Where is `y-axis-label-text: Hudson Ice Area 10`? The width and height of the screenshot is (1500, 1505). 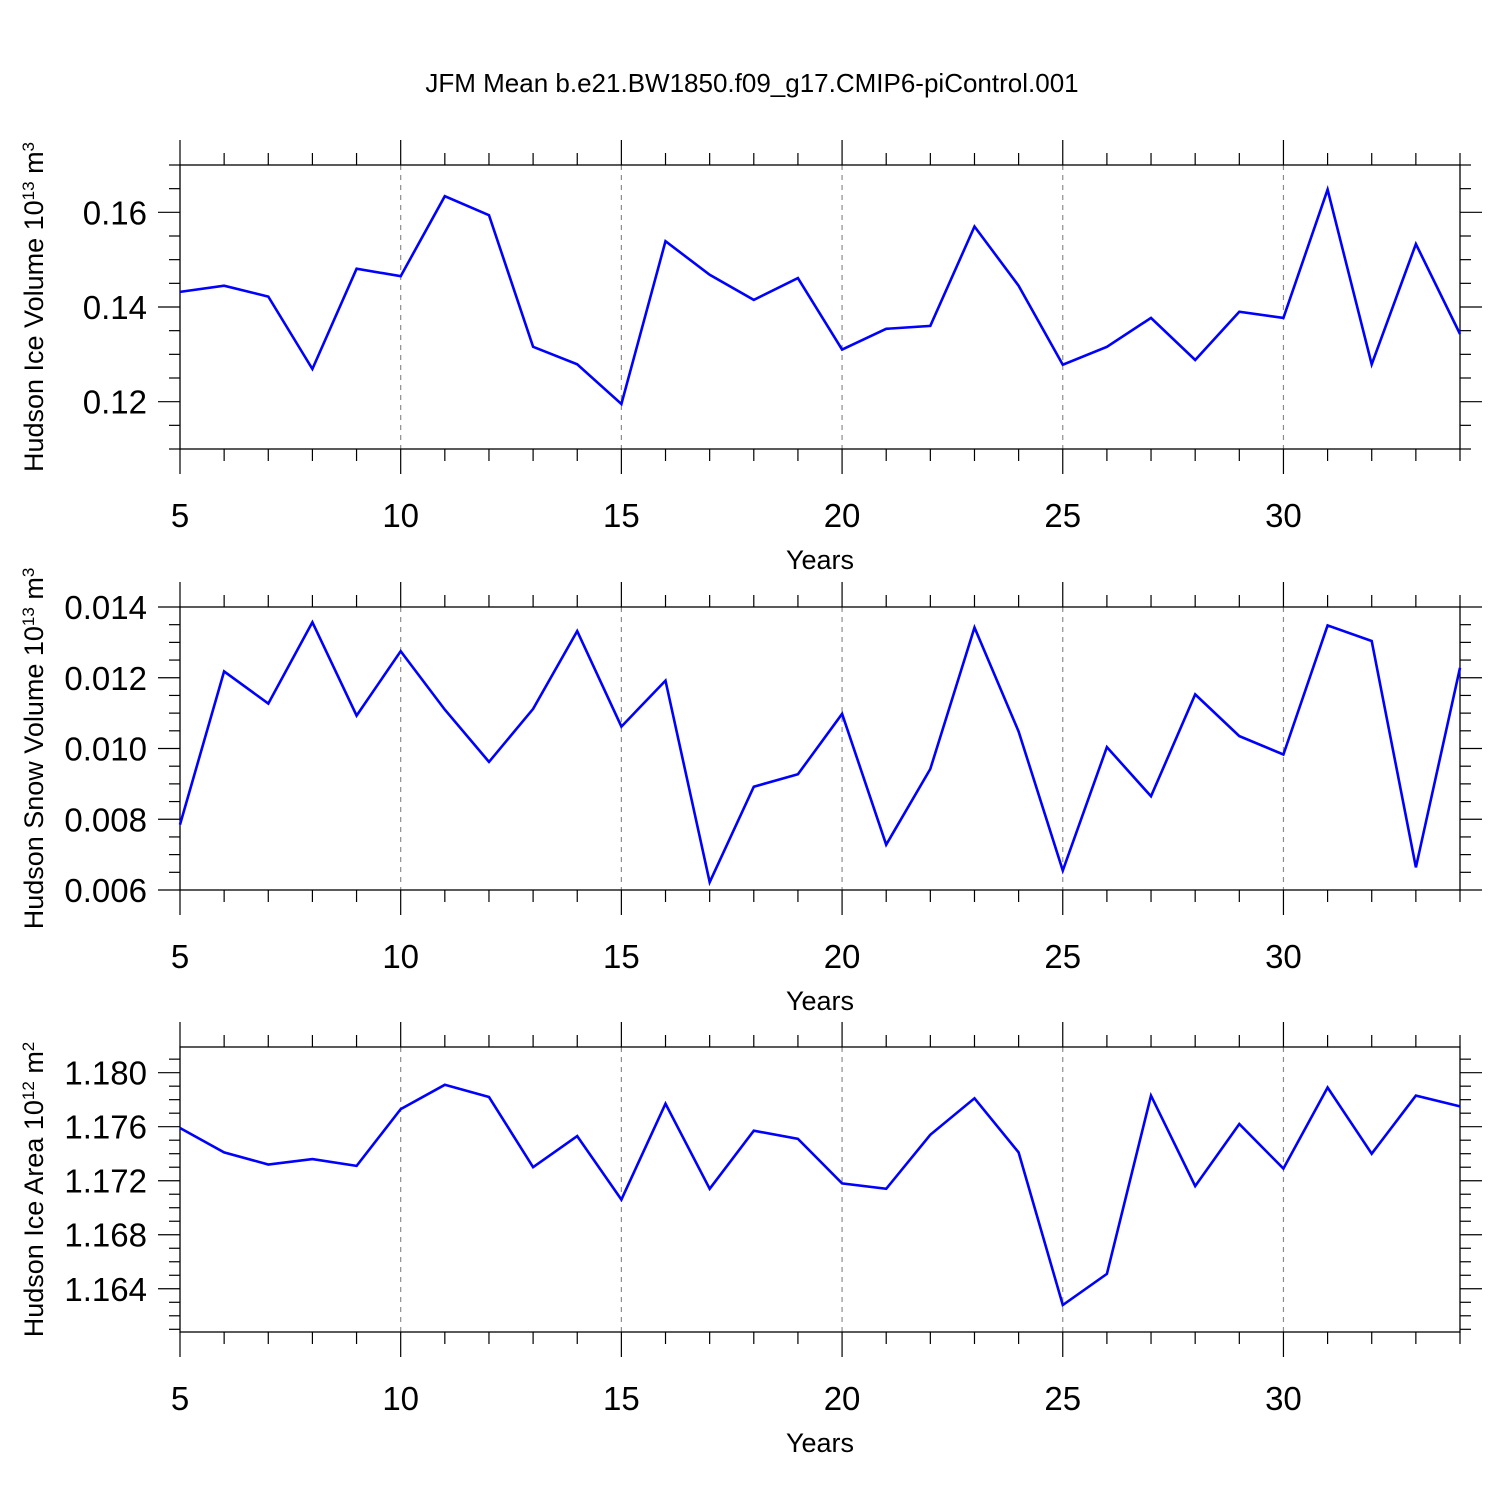 y-axis-label-text: Hudson Ice Area 10 is located at coordinates (34, 1218).